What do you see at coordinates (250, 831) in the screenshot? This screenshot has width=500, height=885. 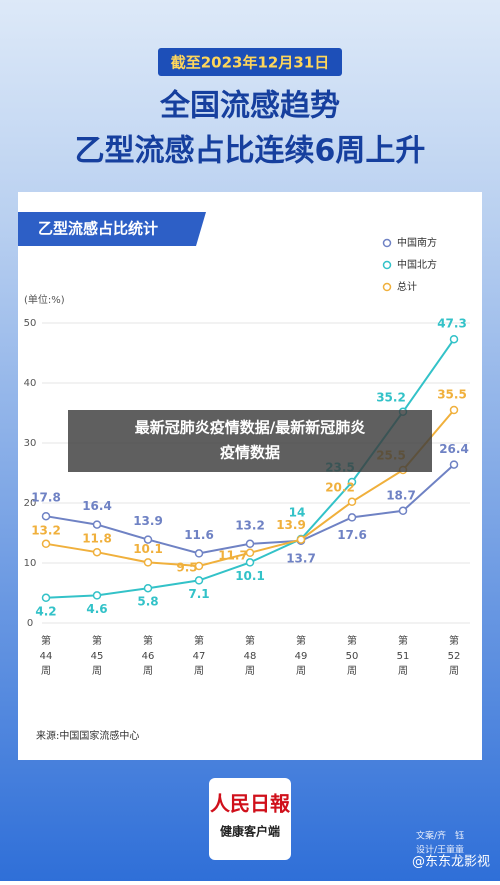 I see `brand-sub: 健康客户端` at bounding box center [250, 831].